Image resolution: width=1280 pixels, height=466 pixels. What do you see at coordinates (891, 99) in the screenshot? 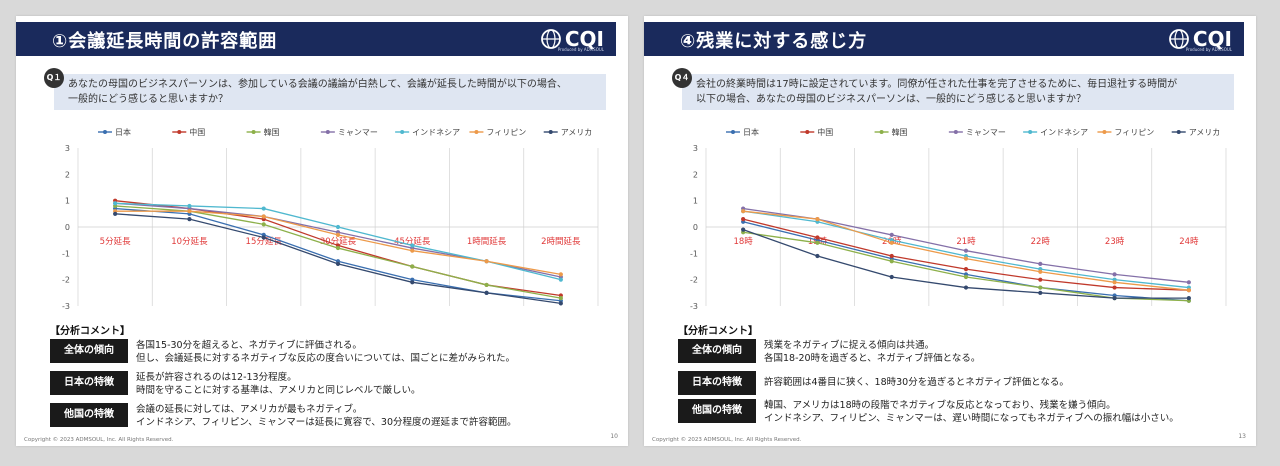
I see `question-line: 以下の場合、あなたの母国のビジネスパーソンは、一般的にどう感じると思いますか？` at bounding box center [891, 99].